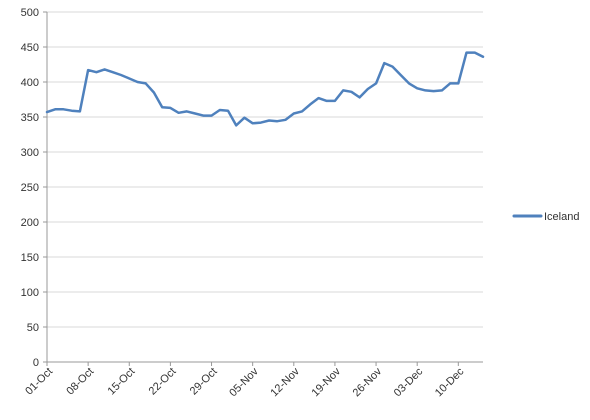 Image resolution: width=590 pixels, height=420 pixels. What do you see at coordinates (122, 382) in the screenshot?
I see `x-tick-label: 15-Oct` at bounding box center [122, 382].